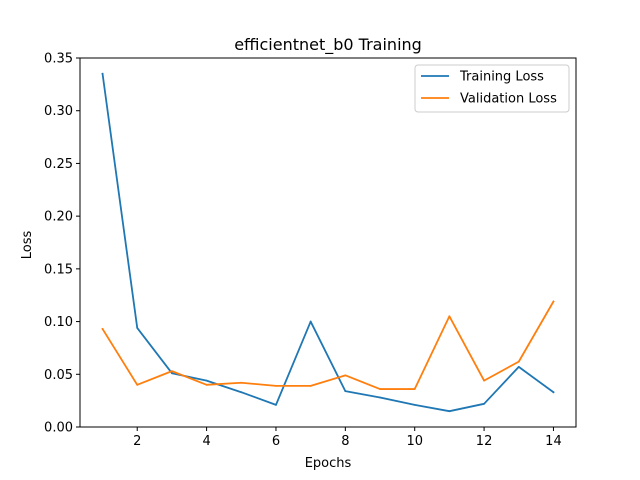 The image size is (640, 480). I want to click on legend-label-1: Validation Loss, so click(508, 99).